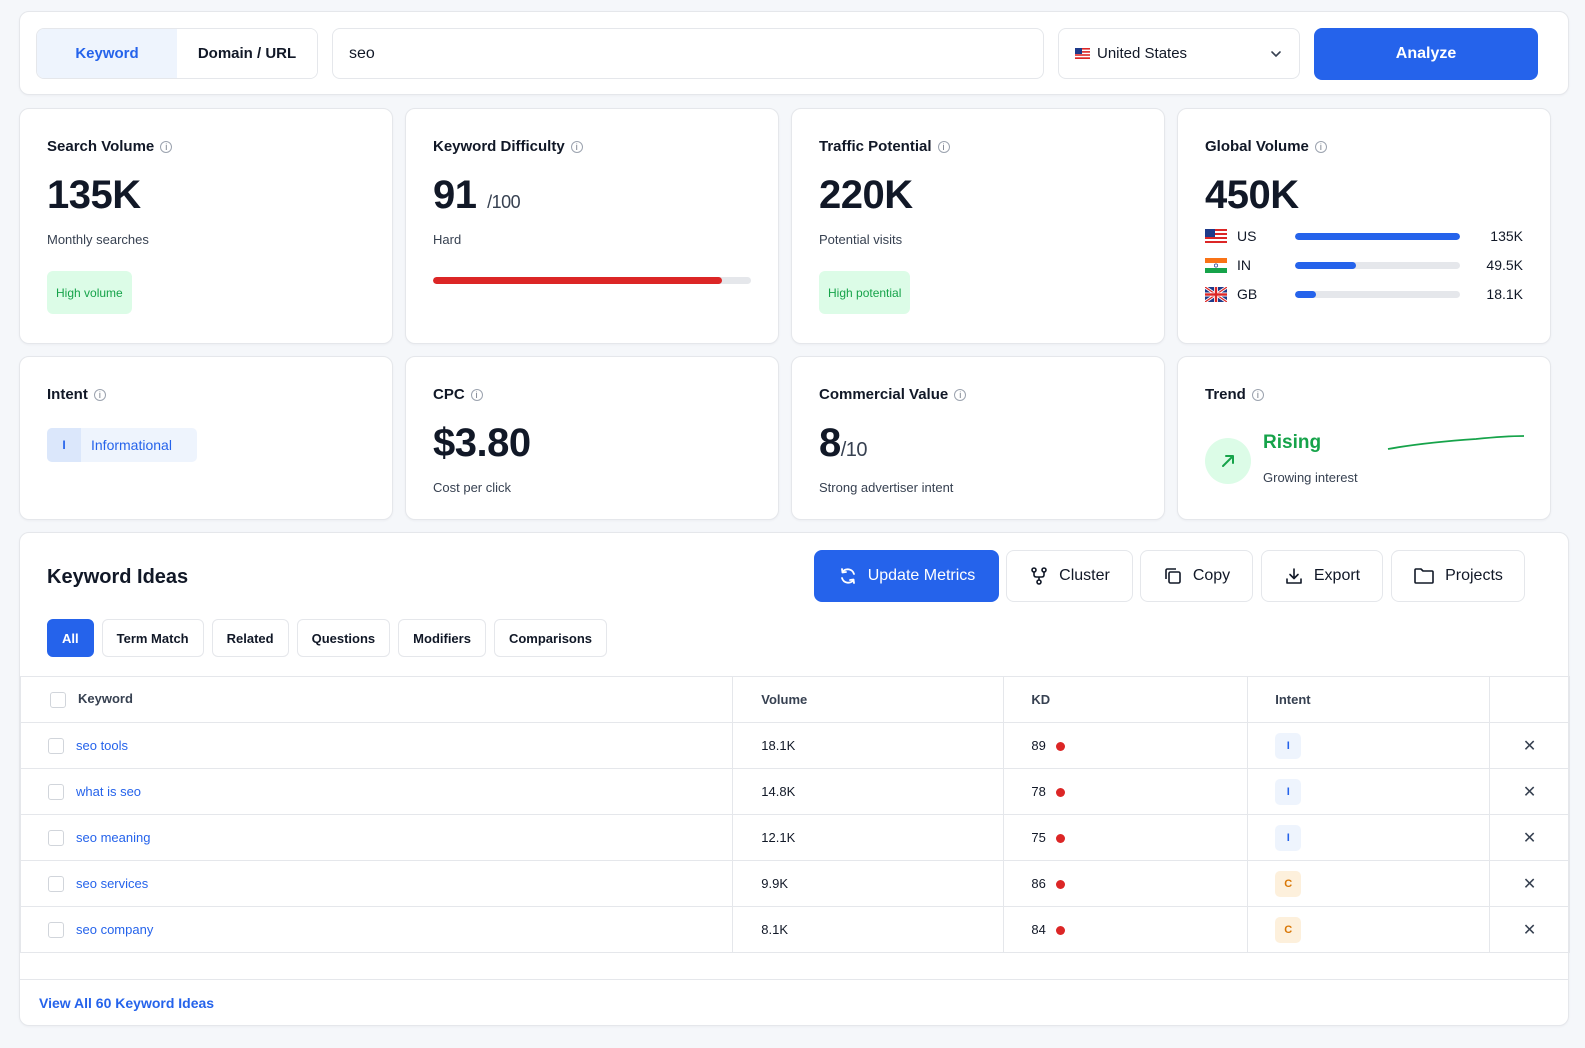 The height and width of the screenshot is (1048, 1585). Describe the element at coordinates (865, 292) in the screenshot. I see `high-potential-badge: High potential` at that location.